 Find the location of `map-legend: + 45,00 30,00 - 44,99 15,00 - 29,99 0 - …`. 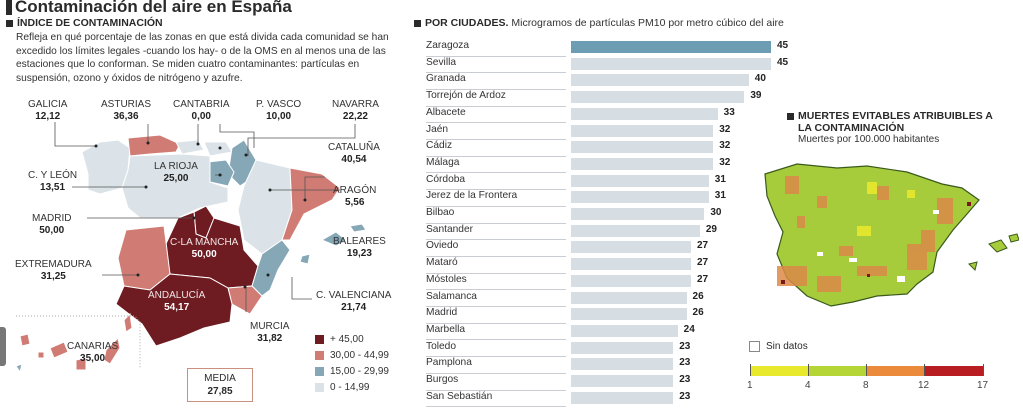

map-legend: + 45,00 30,00 - 44,99 15,00 - 29,99 0 - … is located at coordinates (352, 363).